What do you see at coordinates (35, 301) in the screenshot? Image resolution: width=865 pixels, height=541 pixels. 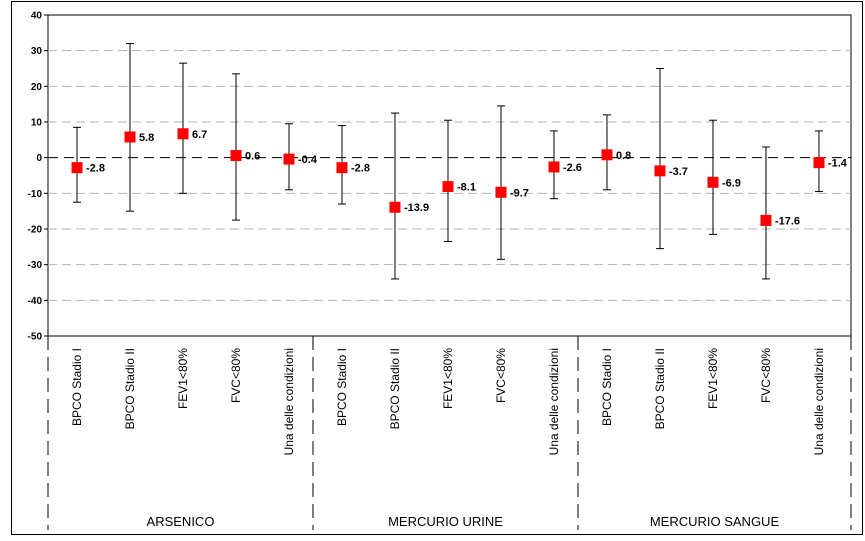 I see `y-tick-label: -40` at bounding box center [35, 301].